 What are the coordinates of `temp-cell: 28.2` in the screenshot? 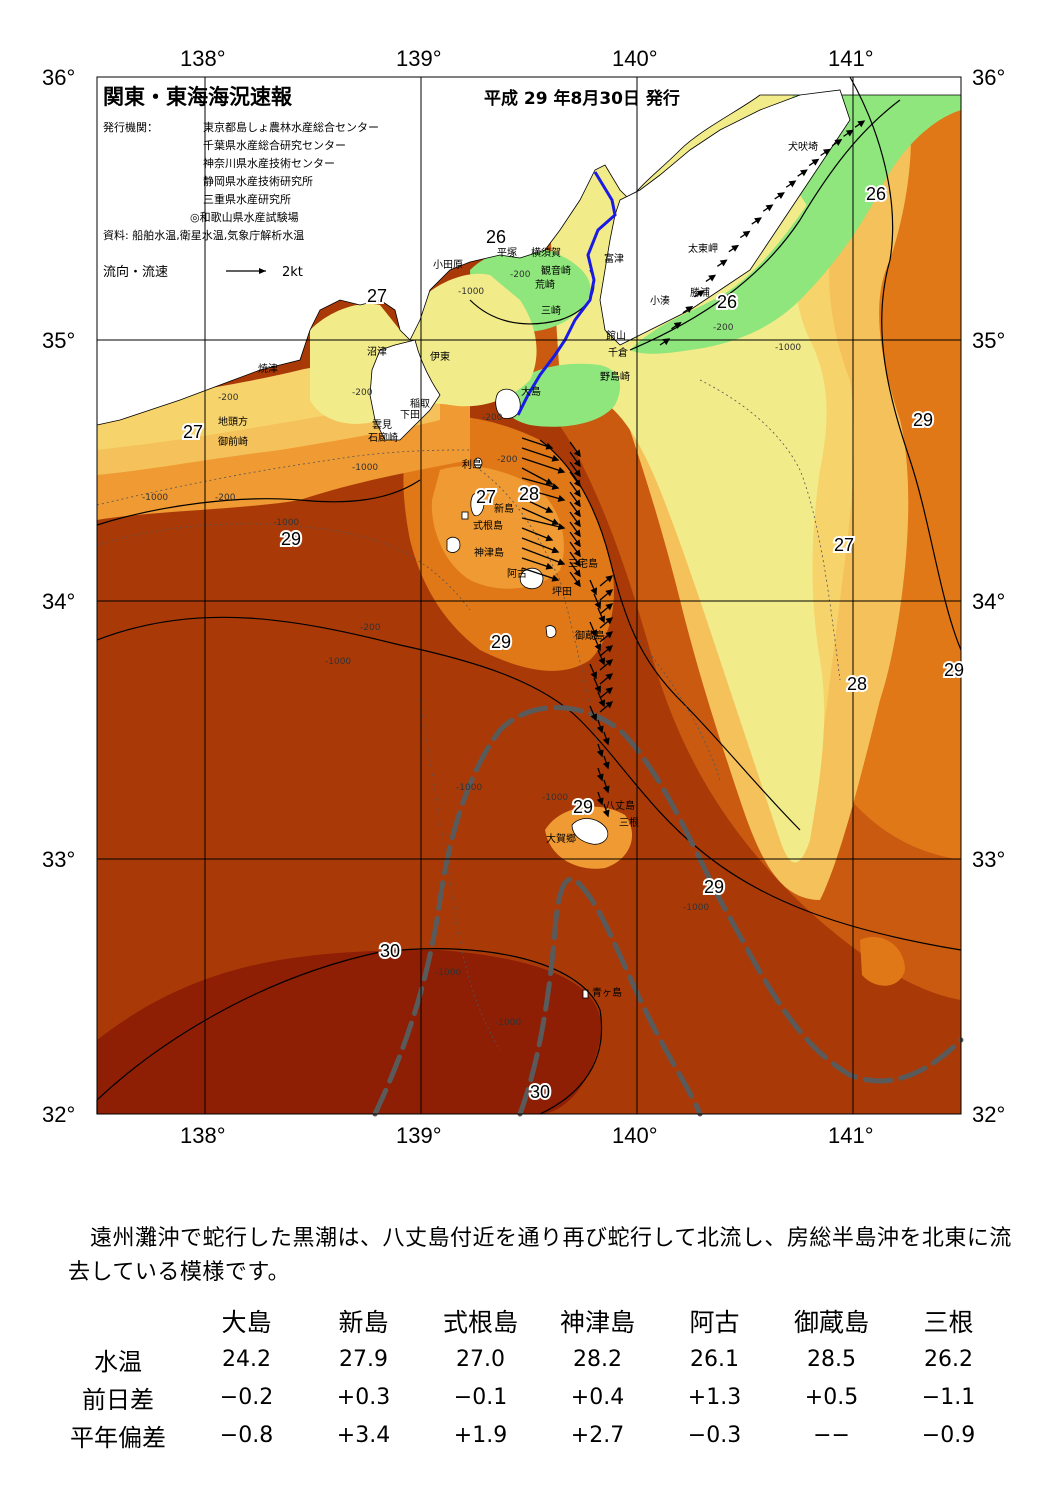 It's located at (597, 1359).